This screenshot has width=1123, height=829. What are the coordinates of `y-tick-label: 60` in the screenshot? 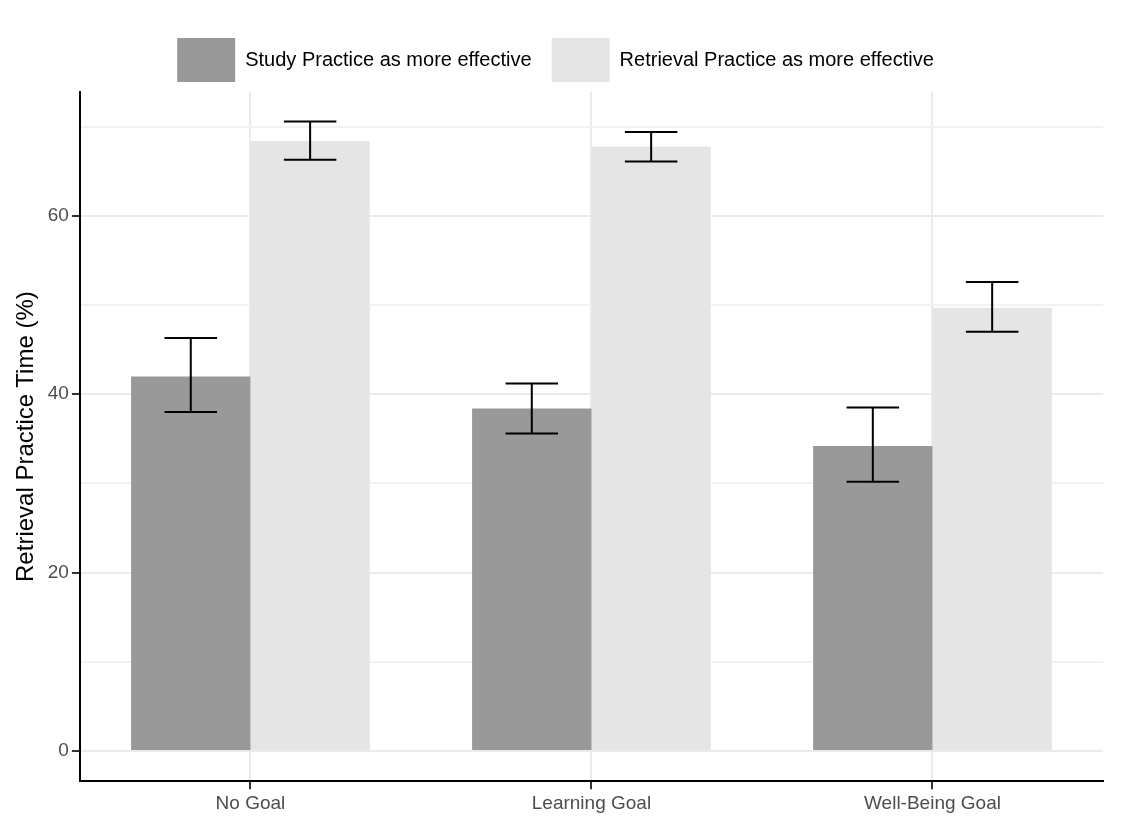 It's located at (58, 215).